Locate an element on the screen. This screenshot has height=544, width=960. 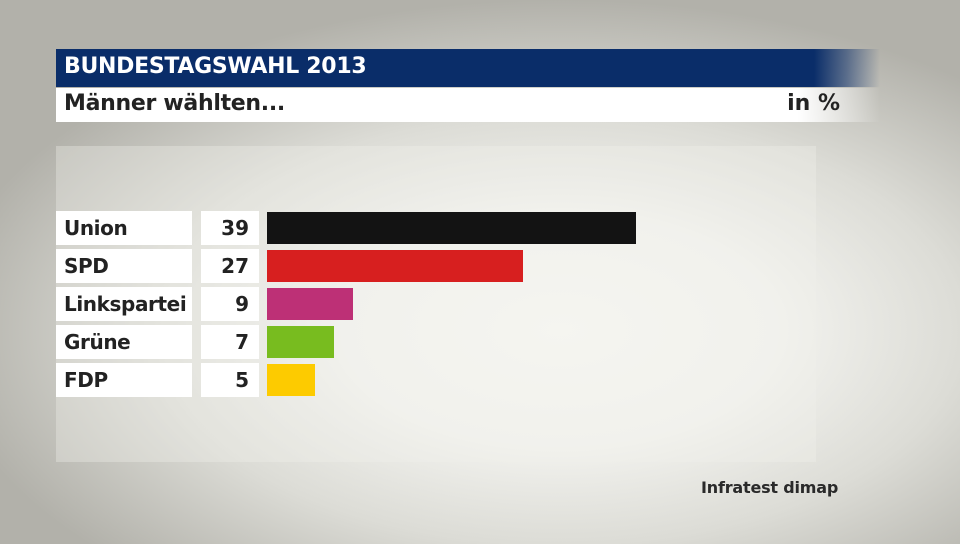
chart-subtitle-bar: Männer wählten... in % is located at coordinates (468, 105).